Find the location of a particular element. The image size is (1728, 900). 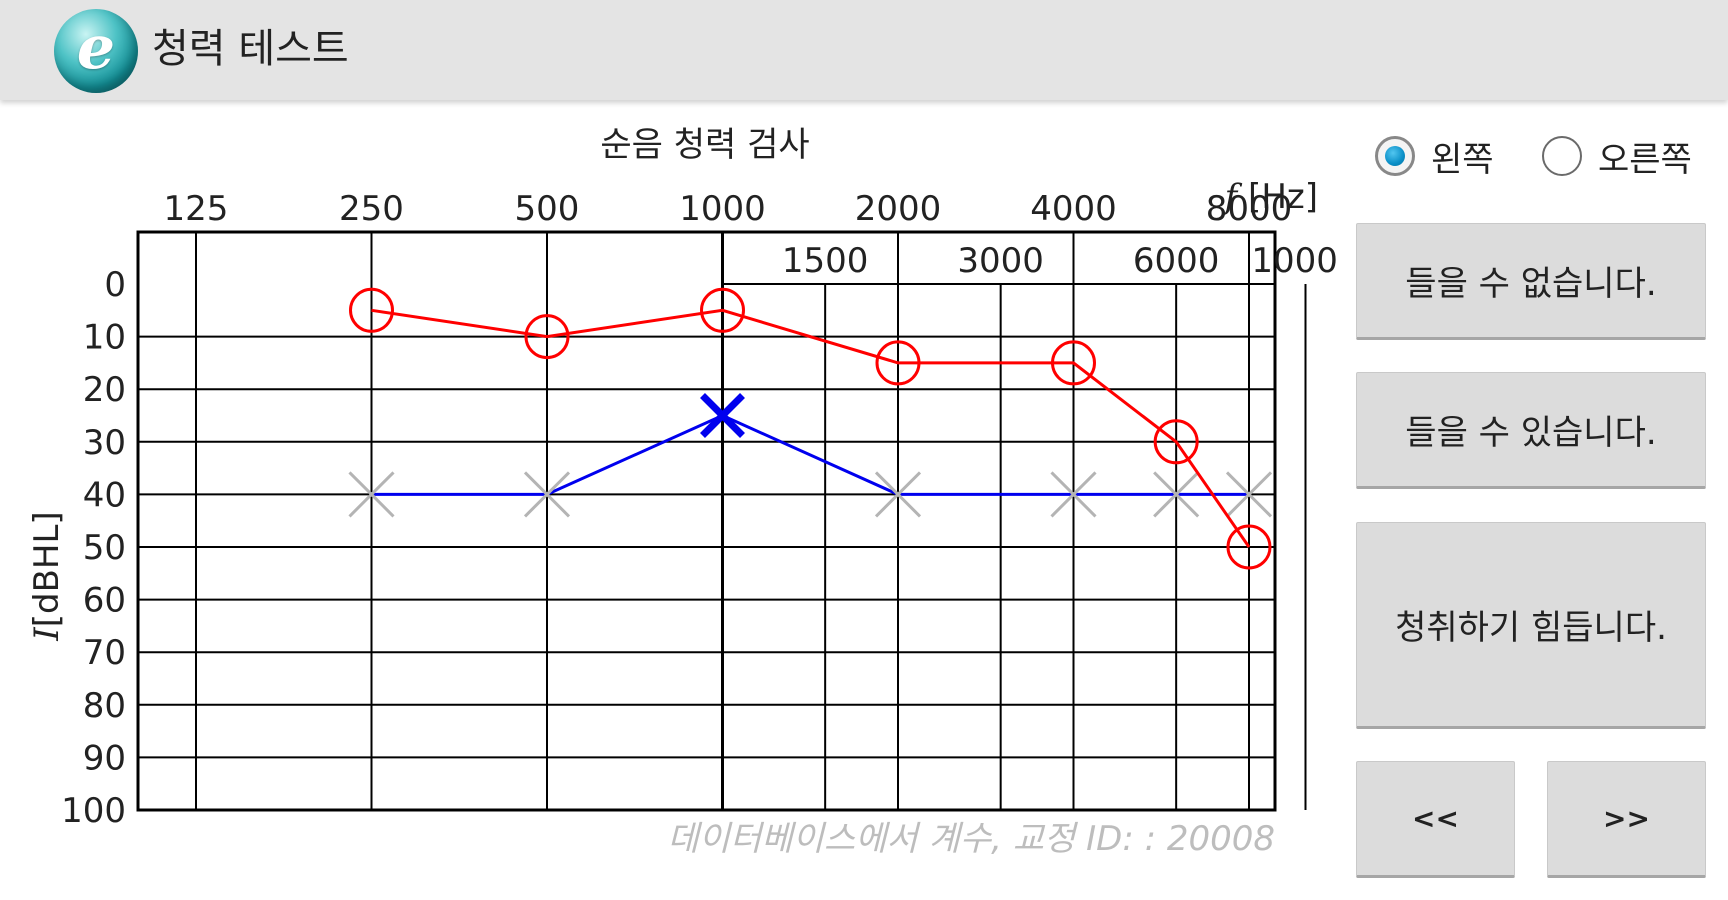

can-hear-button: 들을 수 있습니다. is located at coordinates (1531, 430).